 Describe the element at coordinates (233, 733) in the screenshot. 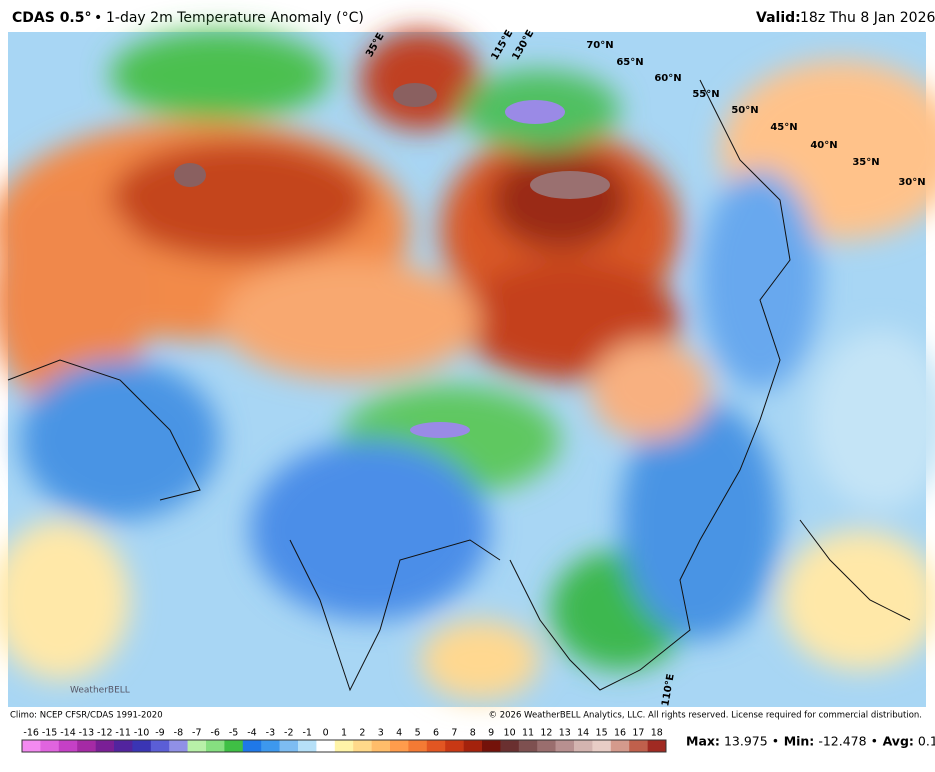

I see `colorbar-label: -5` at that location.